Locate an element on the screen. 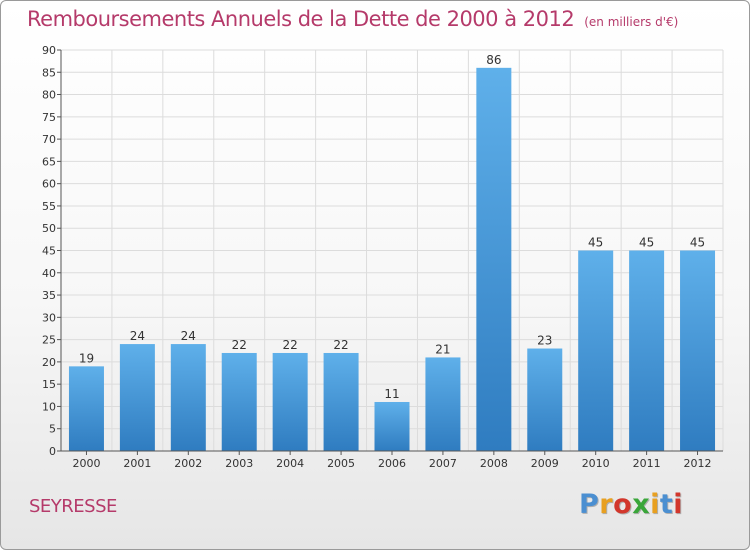 Image resolution: width=750 pixels, height=550 pixels. x-tick-label: 2007 is located at coordinates (443, 463).